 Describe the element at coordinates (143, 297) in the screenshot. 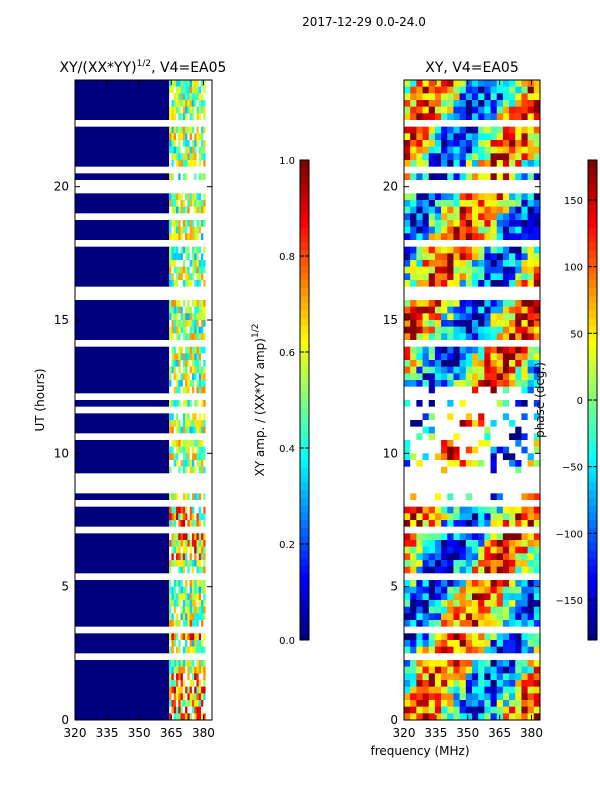

I see `flagged-row` at that location.